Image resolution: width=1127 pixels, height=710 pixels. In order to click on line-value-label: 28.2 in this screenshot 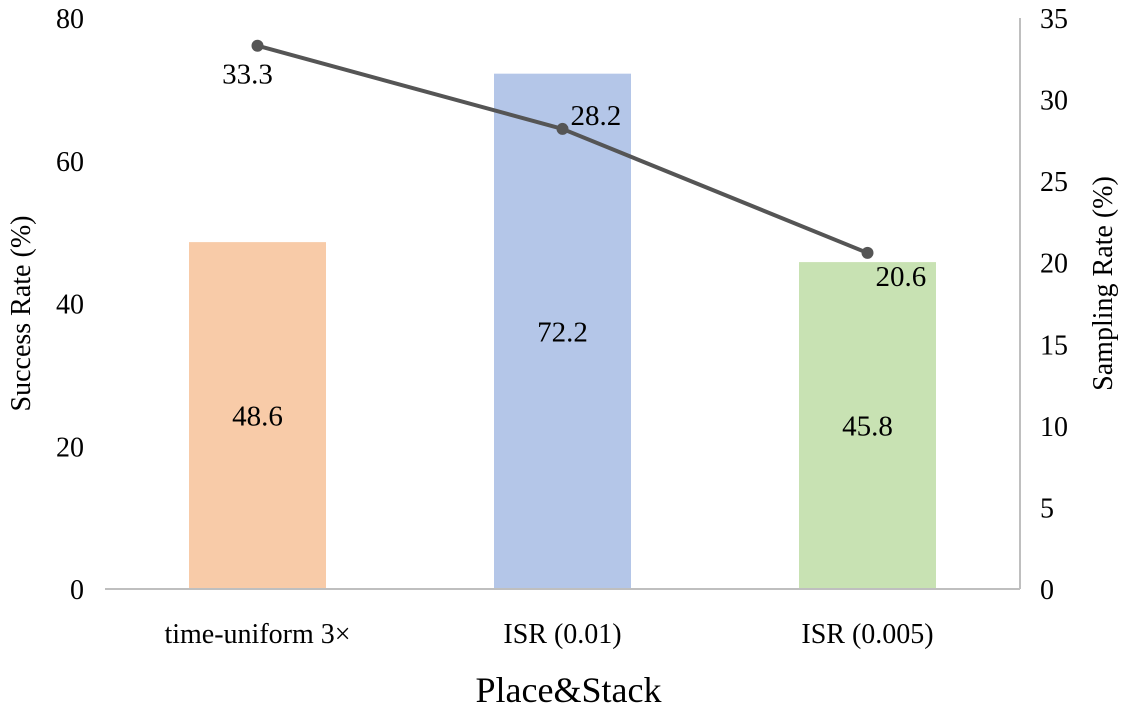, I will do `click(596, 116)`.